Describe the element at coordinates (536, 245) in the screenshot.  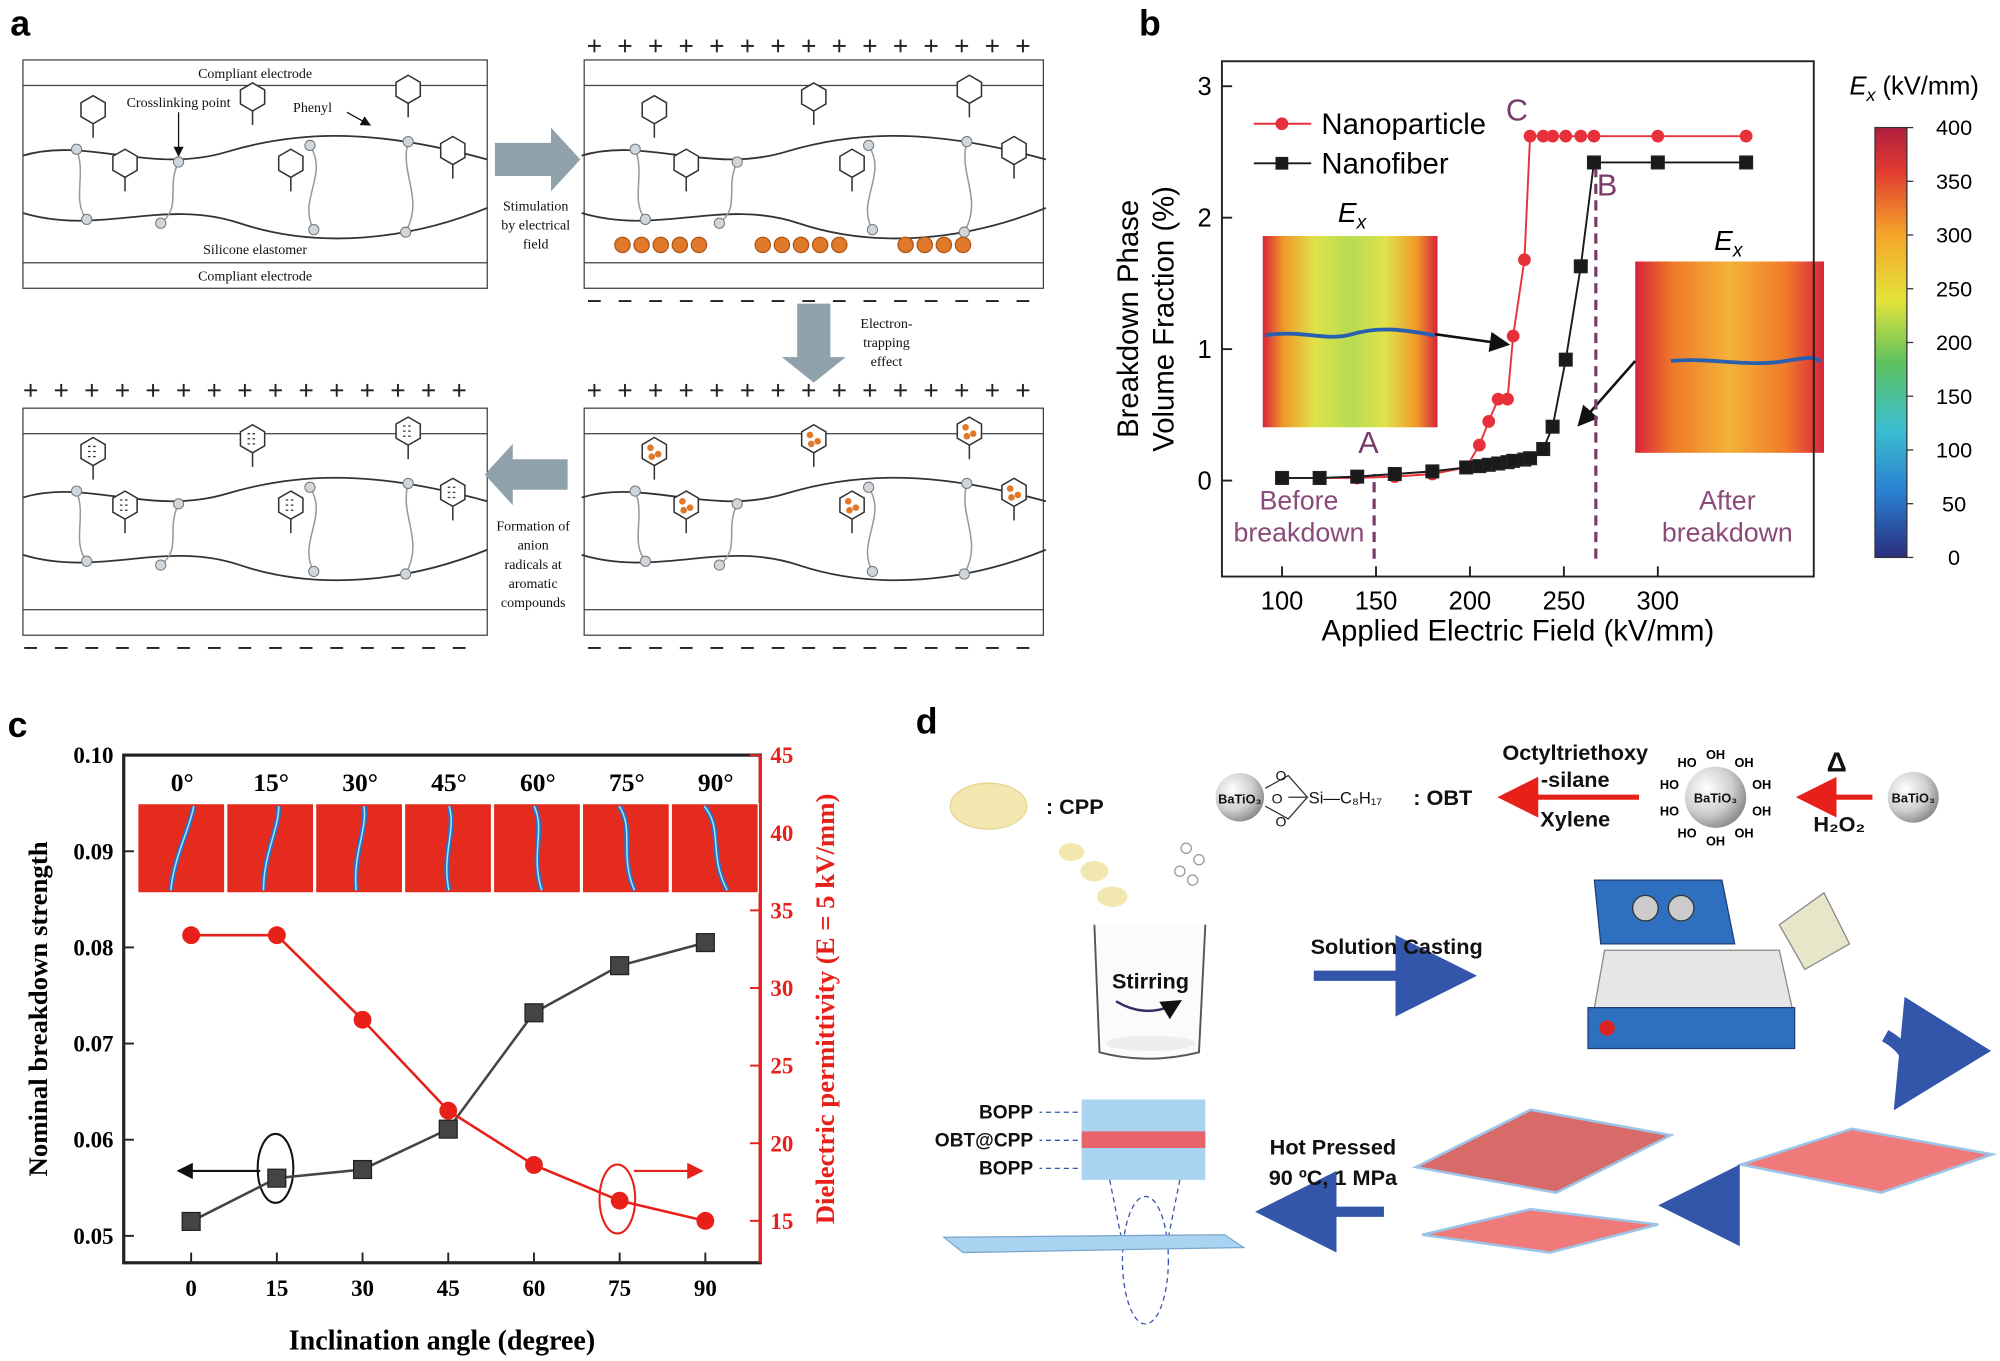
I see `step-label: field` at that location.